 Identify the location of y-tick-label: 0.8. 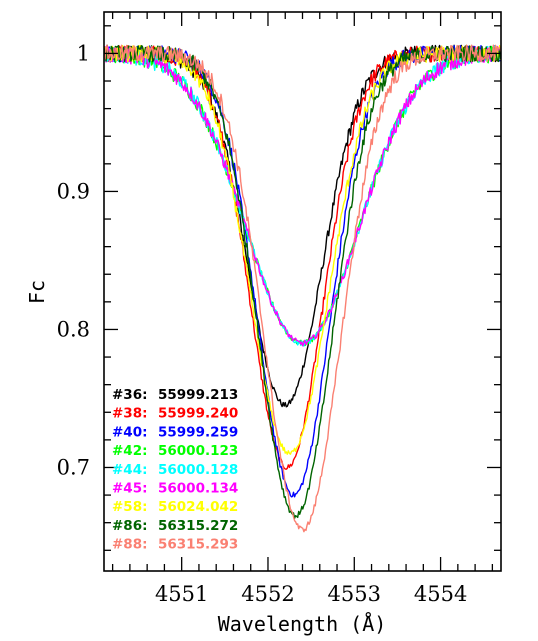
(73, 329).